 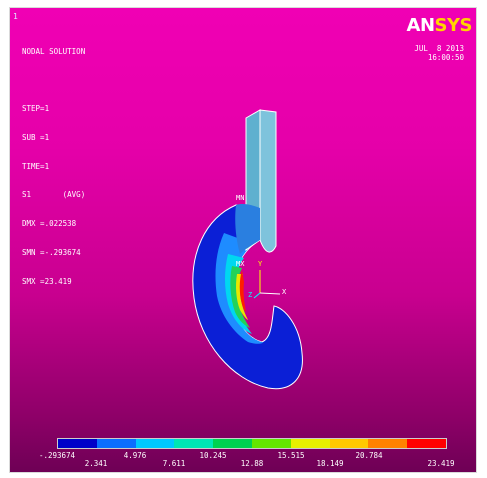 What do you see at coordinates (47, 281) in the screenshot?
I see `info-line-smx: SMX =23.419` at bounding box center [47, 281].